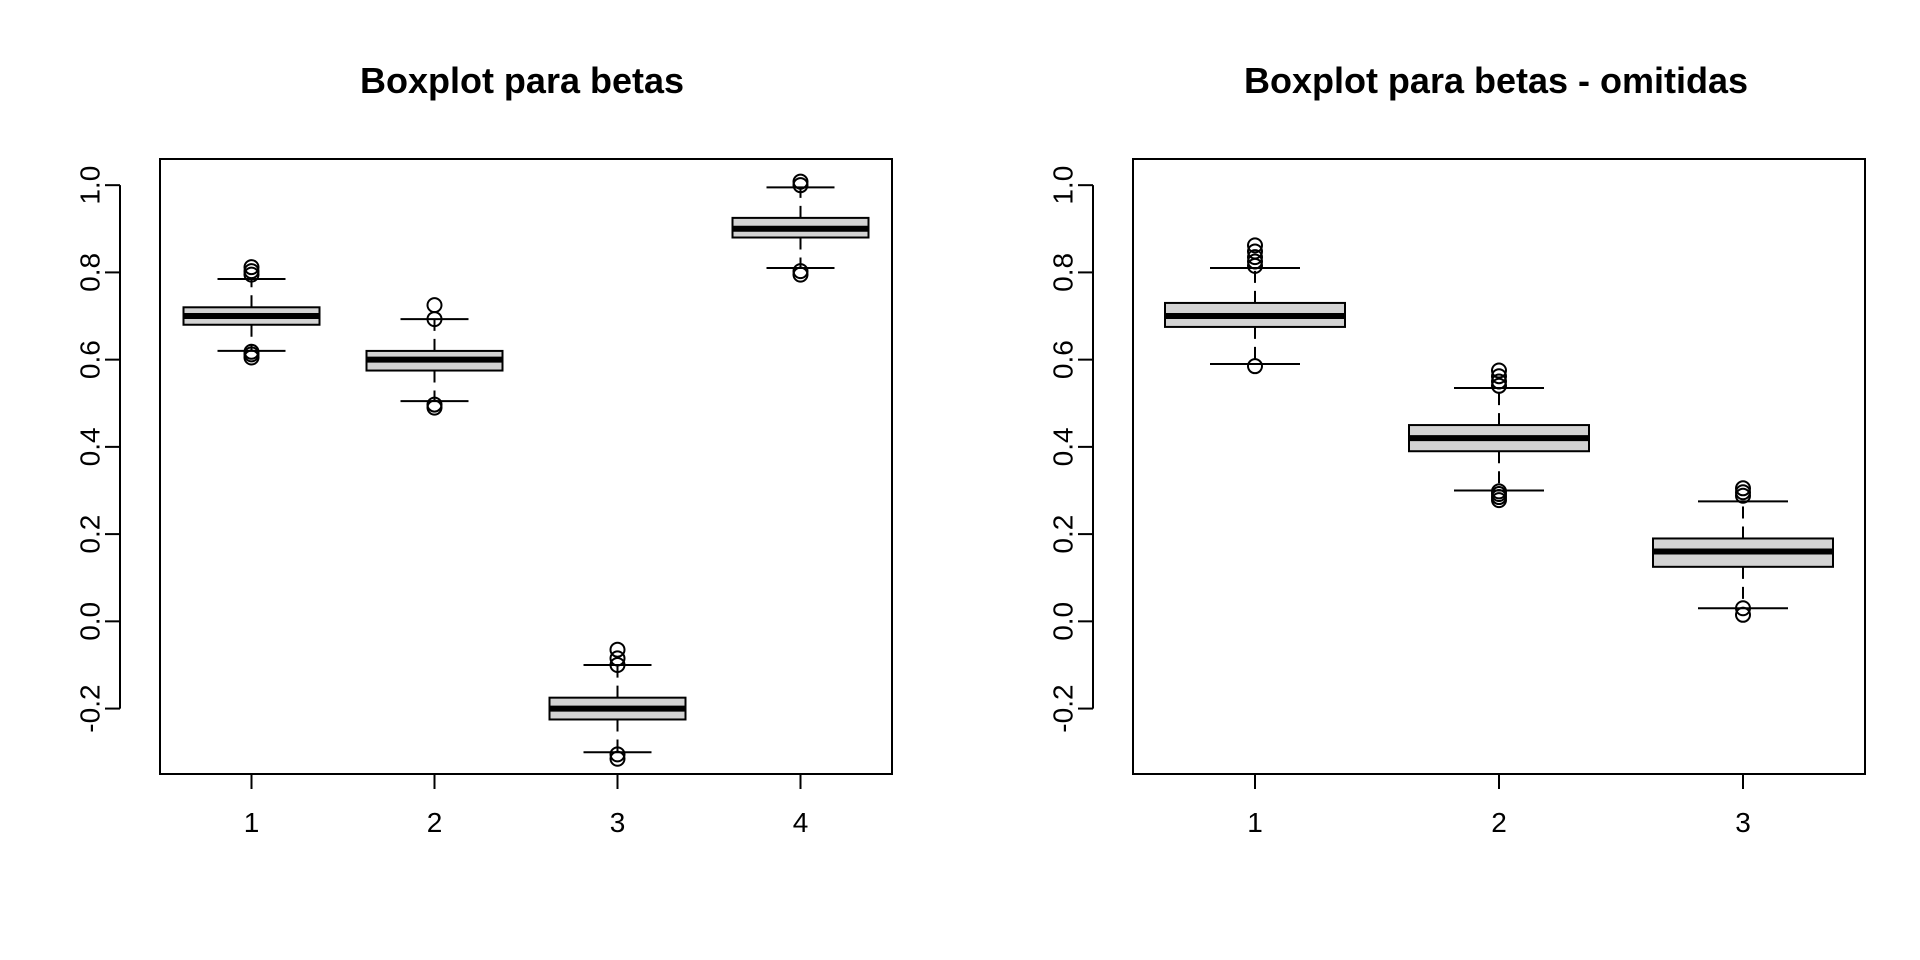 This screenshot has height=960, width=1920. Describe the element at coordinates (522, 80) in the screenshot. I see `chart-title-left: Boxplot para betas` at that location.